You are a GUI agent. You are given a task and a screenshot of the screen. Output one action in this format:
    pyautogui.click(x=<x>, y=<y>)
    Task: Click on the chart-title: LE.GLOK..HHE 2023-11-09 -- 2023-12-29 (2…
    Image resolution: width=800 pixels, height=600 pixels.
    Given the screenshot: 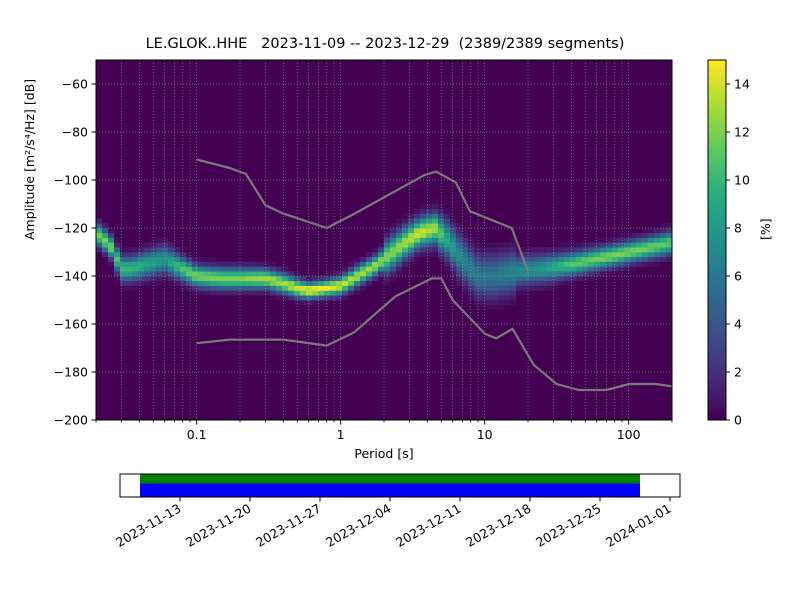 What is the action you would take?
    pyautogui.click(x=385, y=44)
    